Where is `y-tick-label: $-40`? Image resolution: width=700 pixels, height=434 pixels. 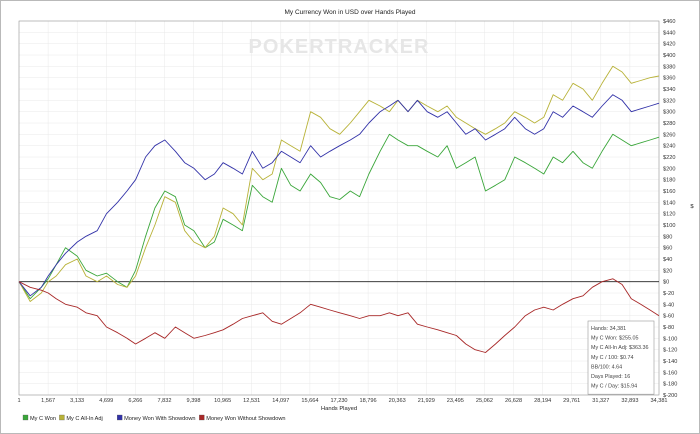 y-tick-label: $-40 is located at coordinates (668, 305).